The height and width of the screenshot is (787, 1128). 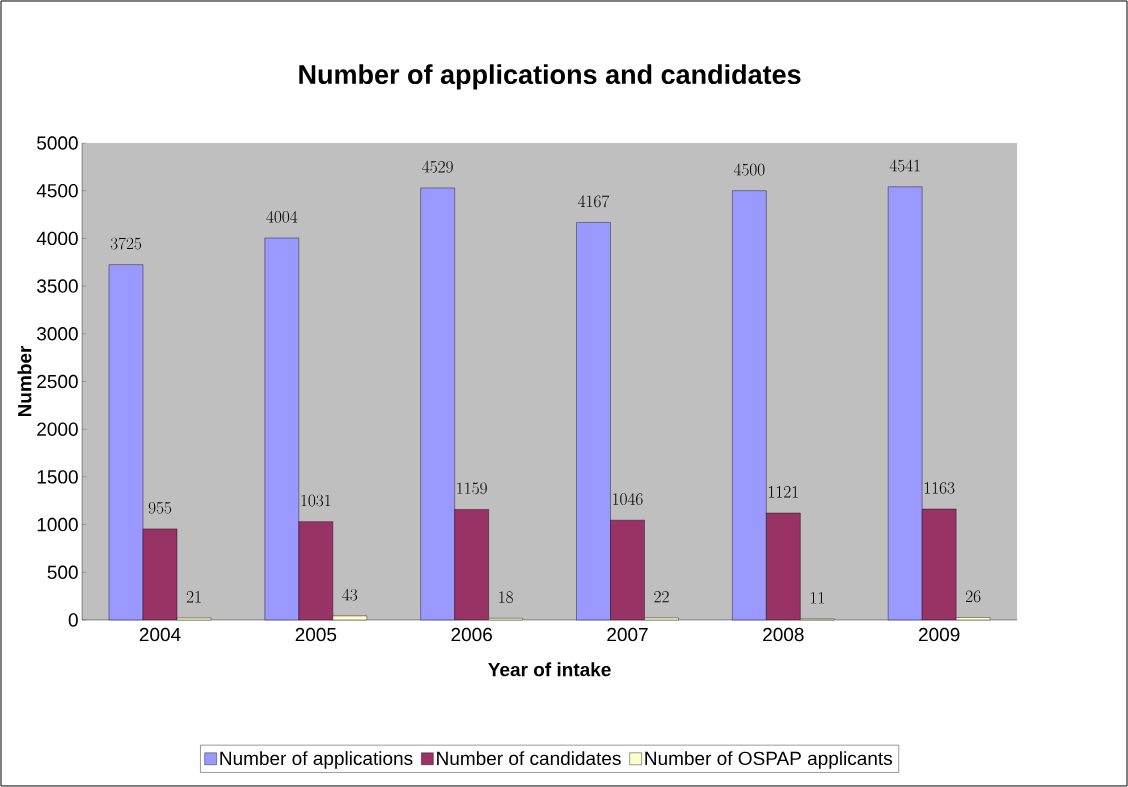 What do you see at coordinates (437, 166) in the screenshot?
I see `data-label: 4529` at bounding box center [437, 166].